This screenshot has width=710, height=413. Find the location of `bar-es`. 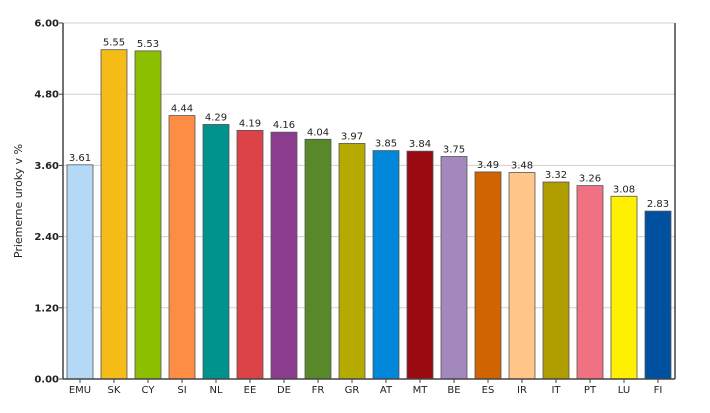

bar-es is located at coordinates (488, 275).